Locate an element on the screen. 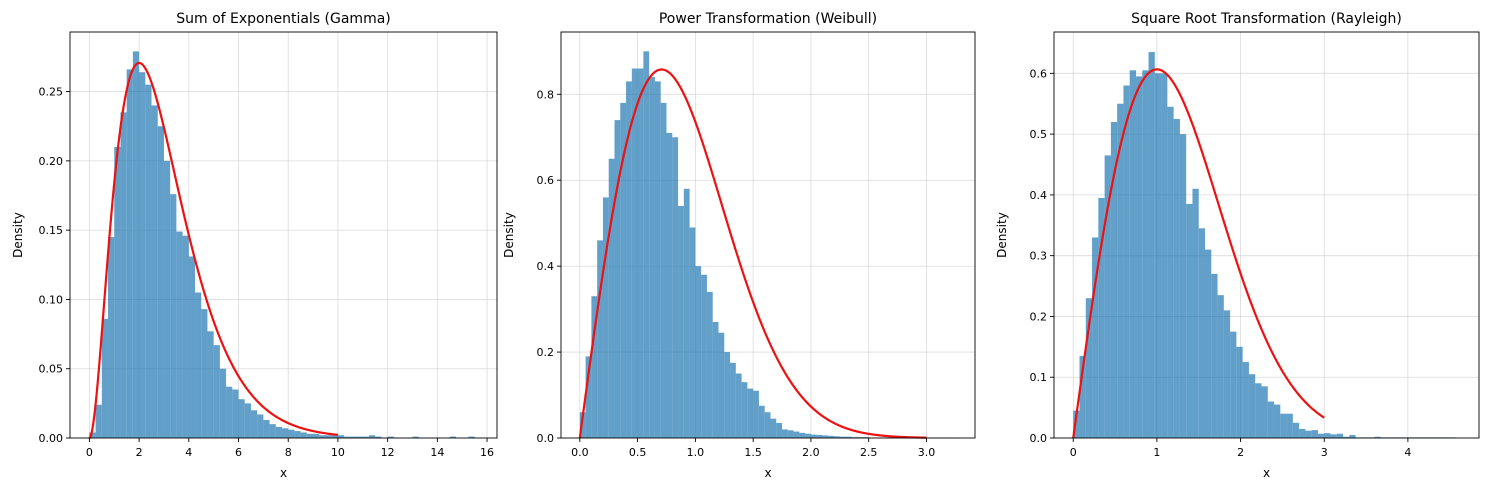  pdf-curve is located at coordinates (1198, 253).